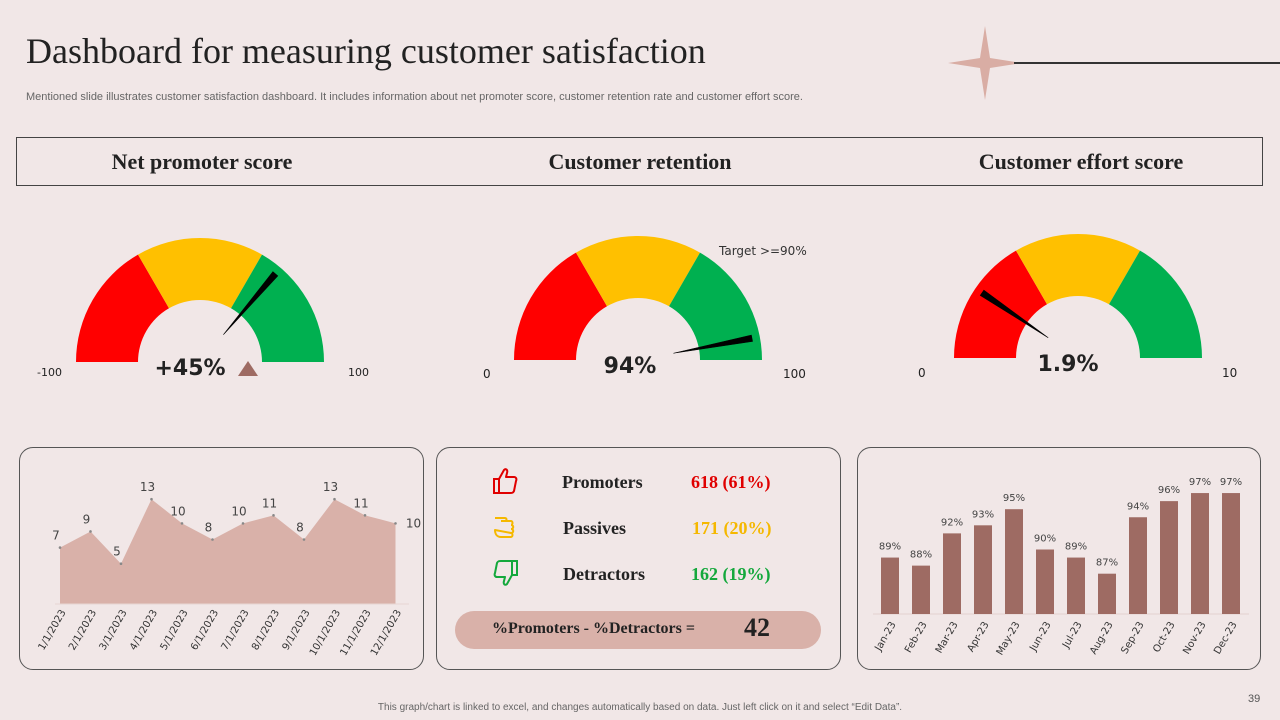 The width and height of the screenshot is (1280, 720). Describe the element at coordinates (325, 633) in the screenshot. I see `area-x-tick-label: 10/1/2023` at that location.